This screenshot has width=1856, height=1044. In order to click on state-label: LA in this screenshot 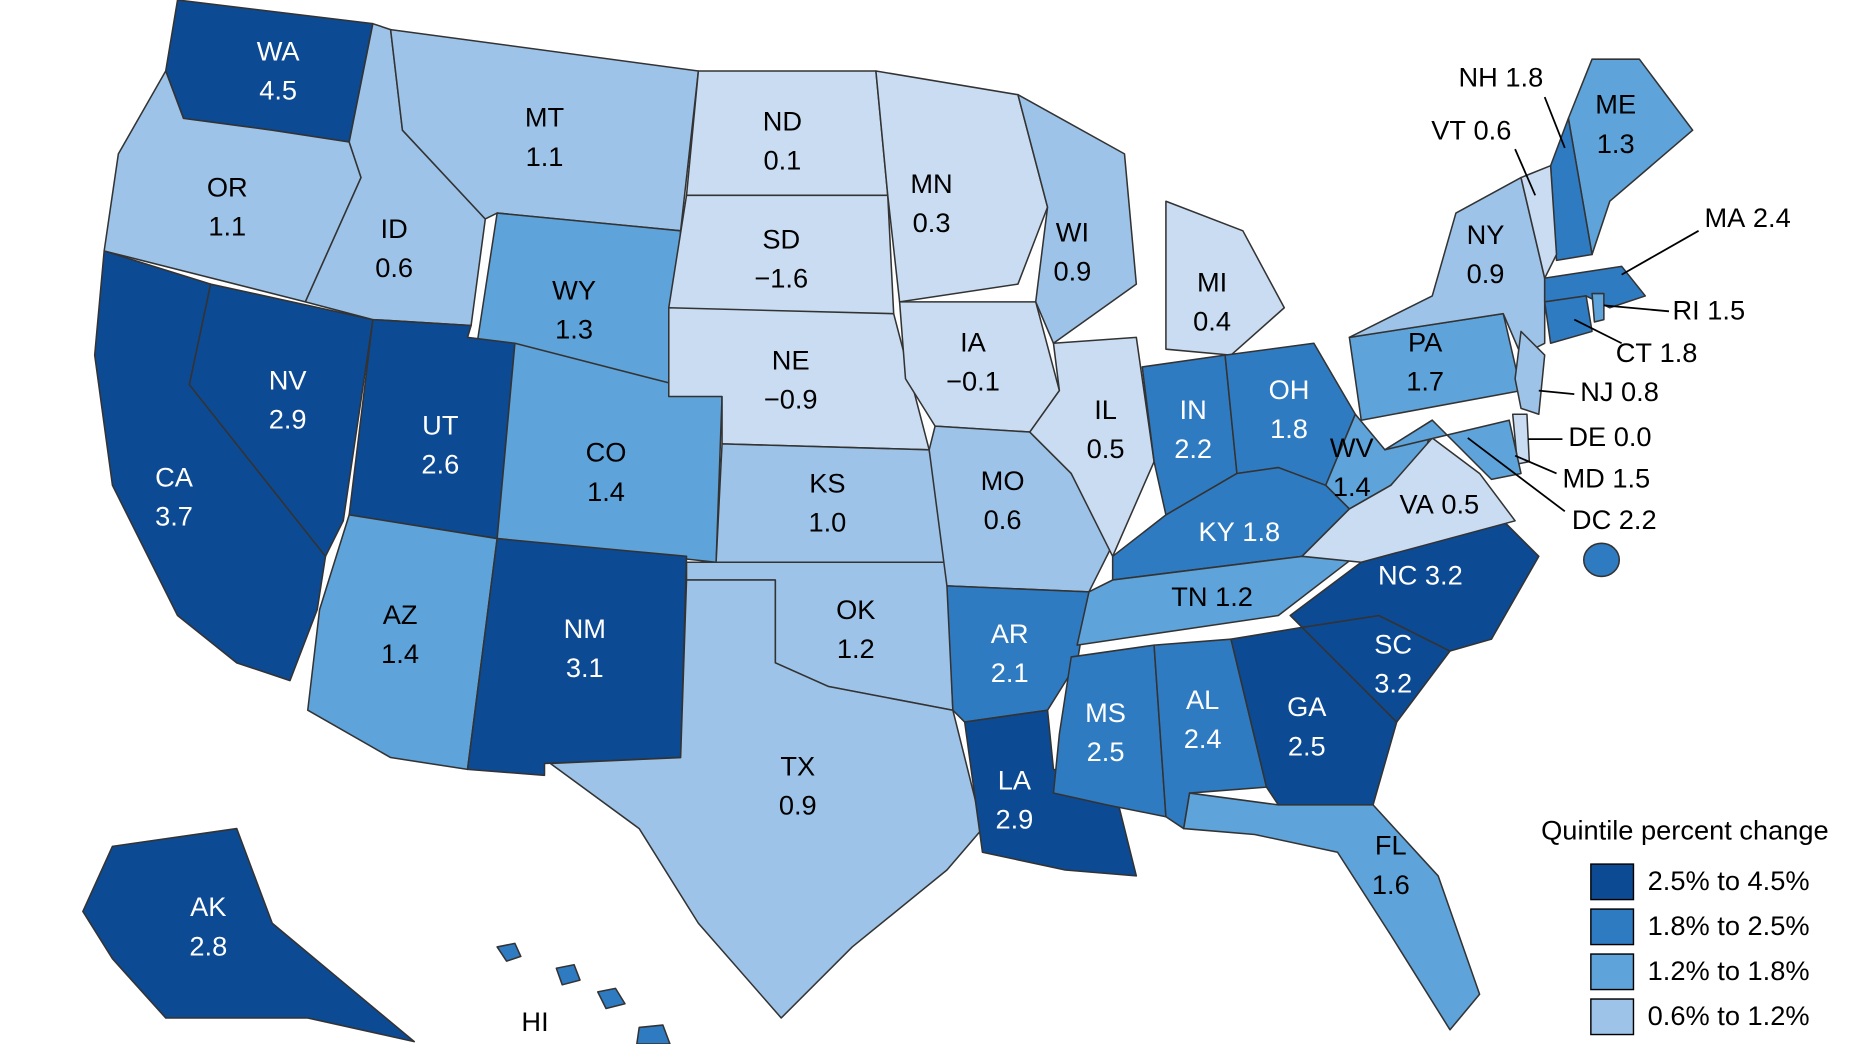, I will do `click(1015, 780)`.